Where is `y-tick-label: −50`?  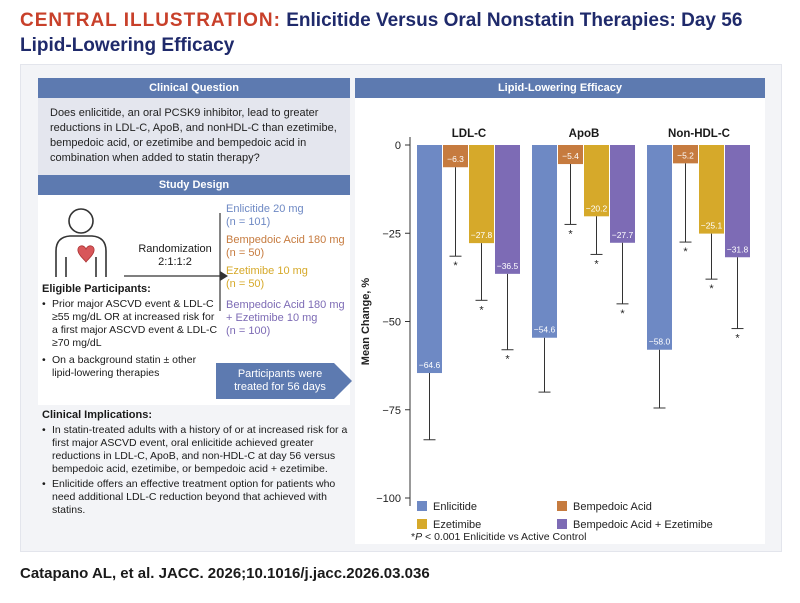 y-tick-label: −50 is located at coordinates (391, 323).